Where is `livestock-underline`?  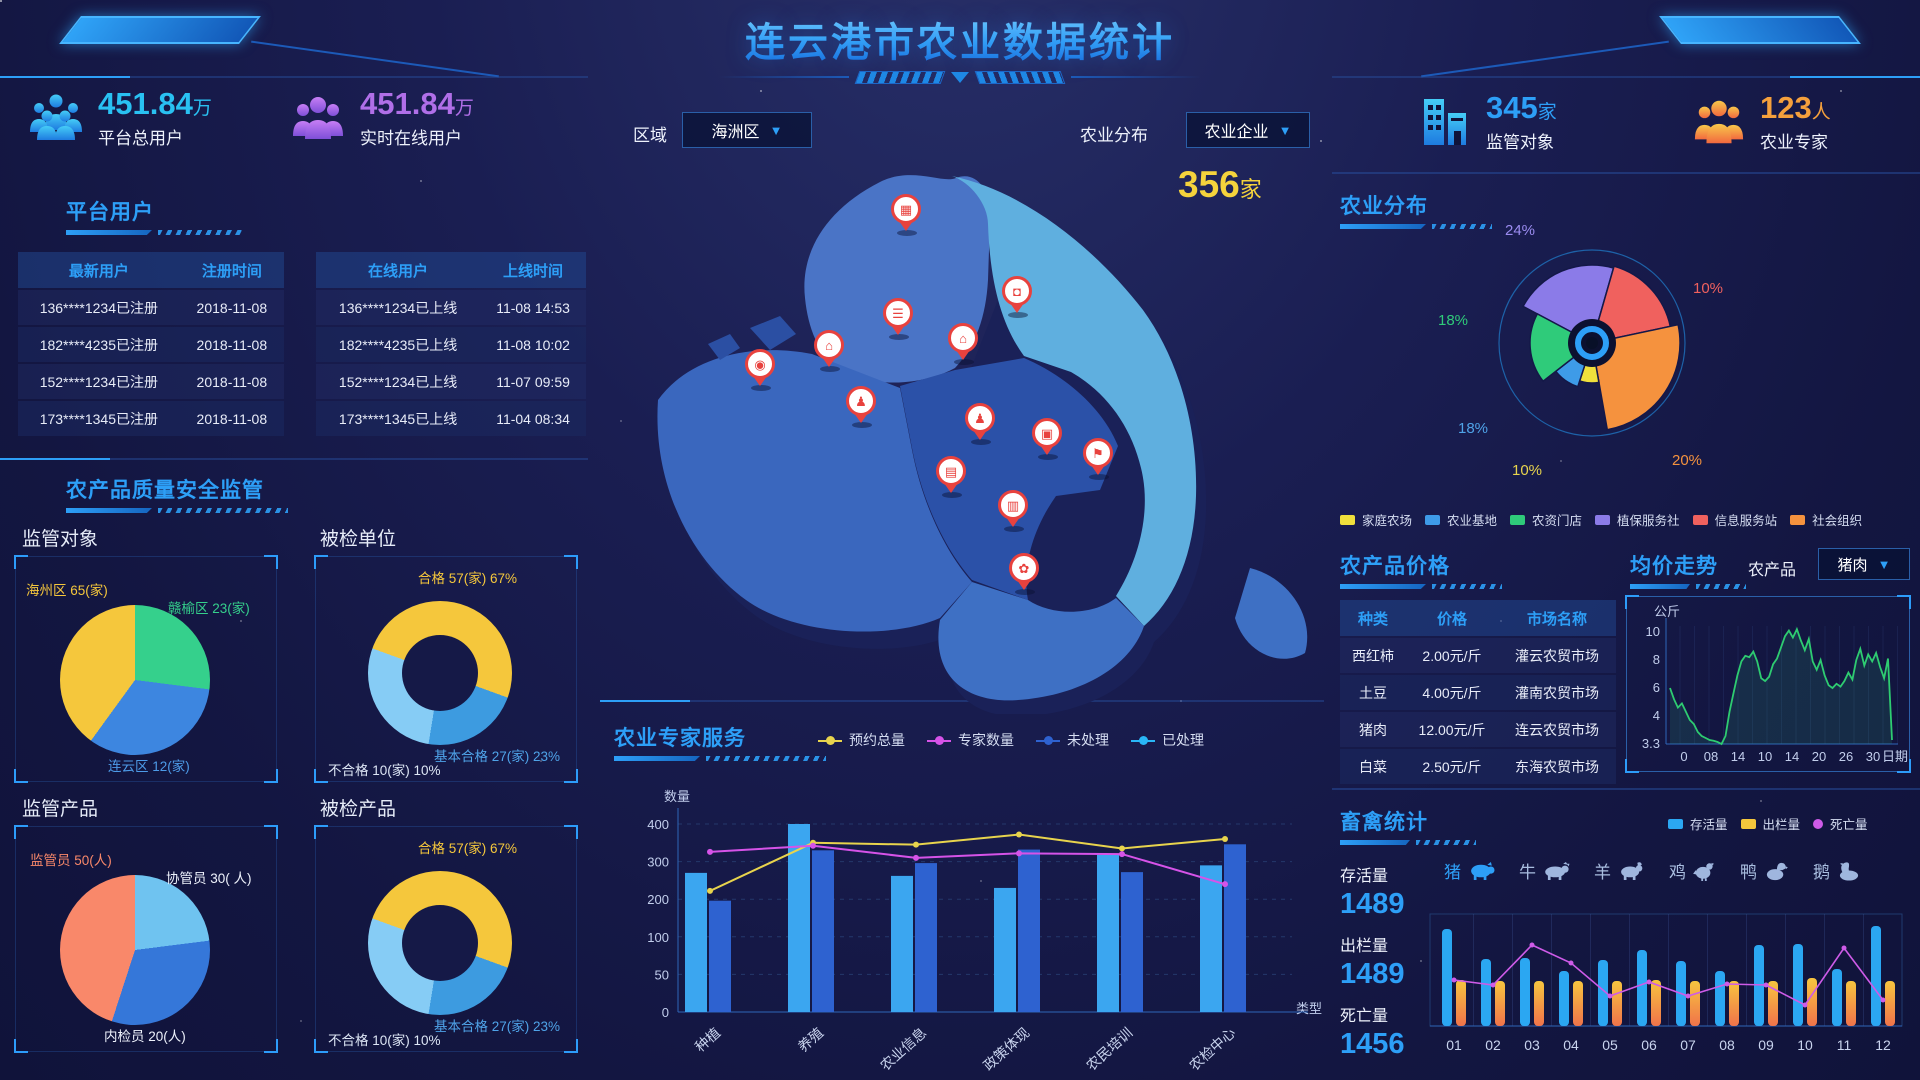 livestock-underline is located at coordinates (1408, 842).